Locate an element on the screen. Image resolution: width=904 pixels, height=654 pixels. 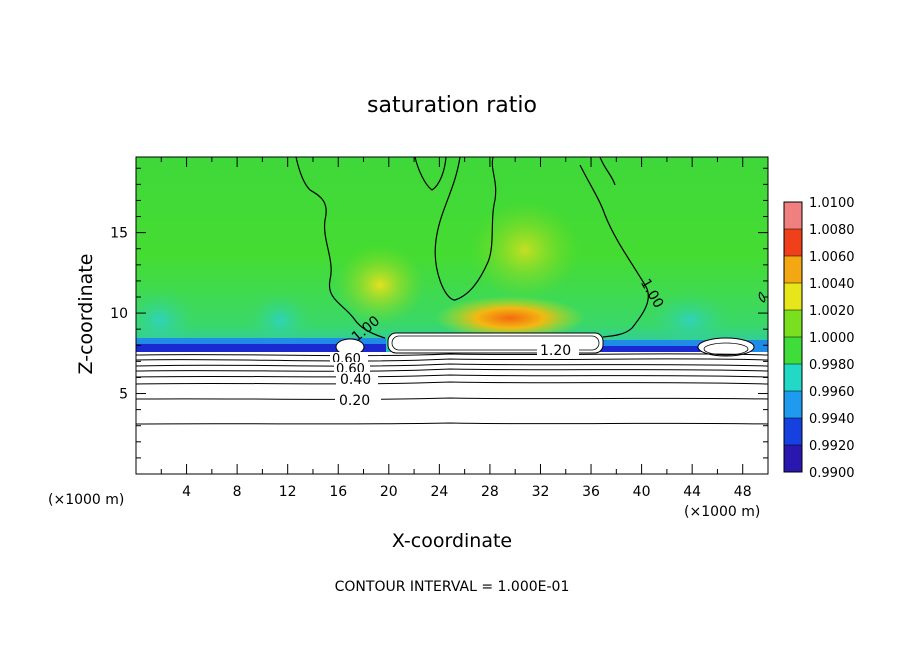
x-tick-label: 28 is located at coordinates (490, 492).